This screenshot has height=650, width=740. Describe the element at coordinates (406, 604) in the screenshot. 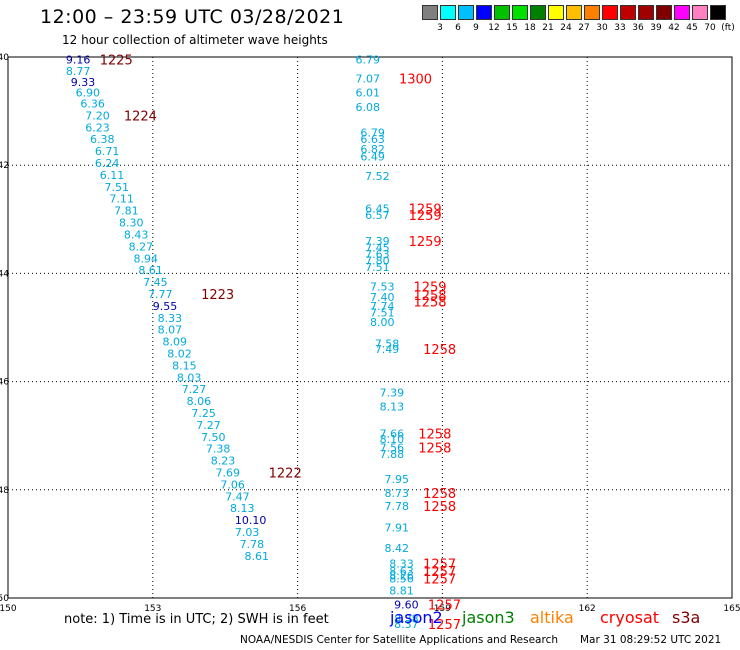

I see `swh-value: 9.60` at that location.